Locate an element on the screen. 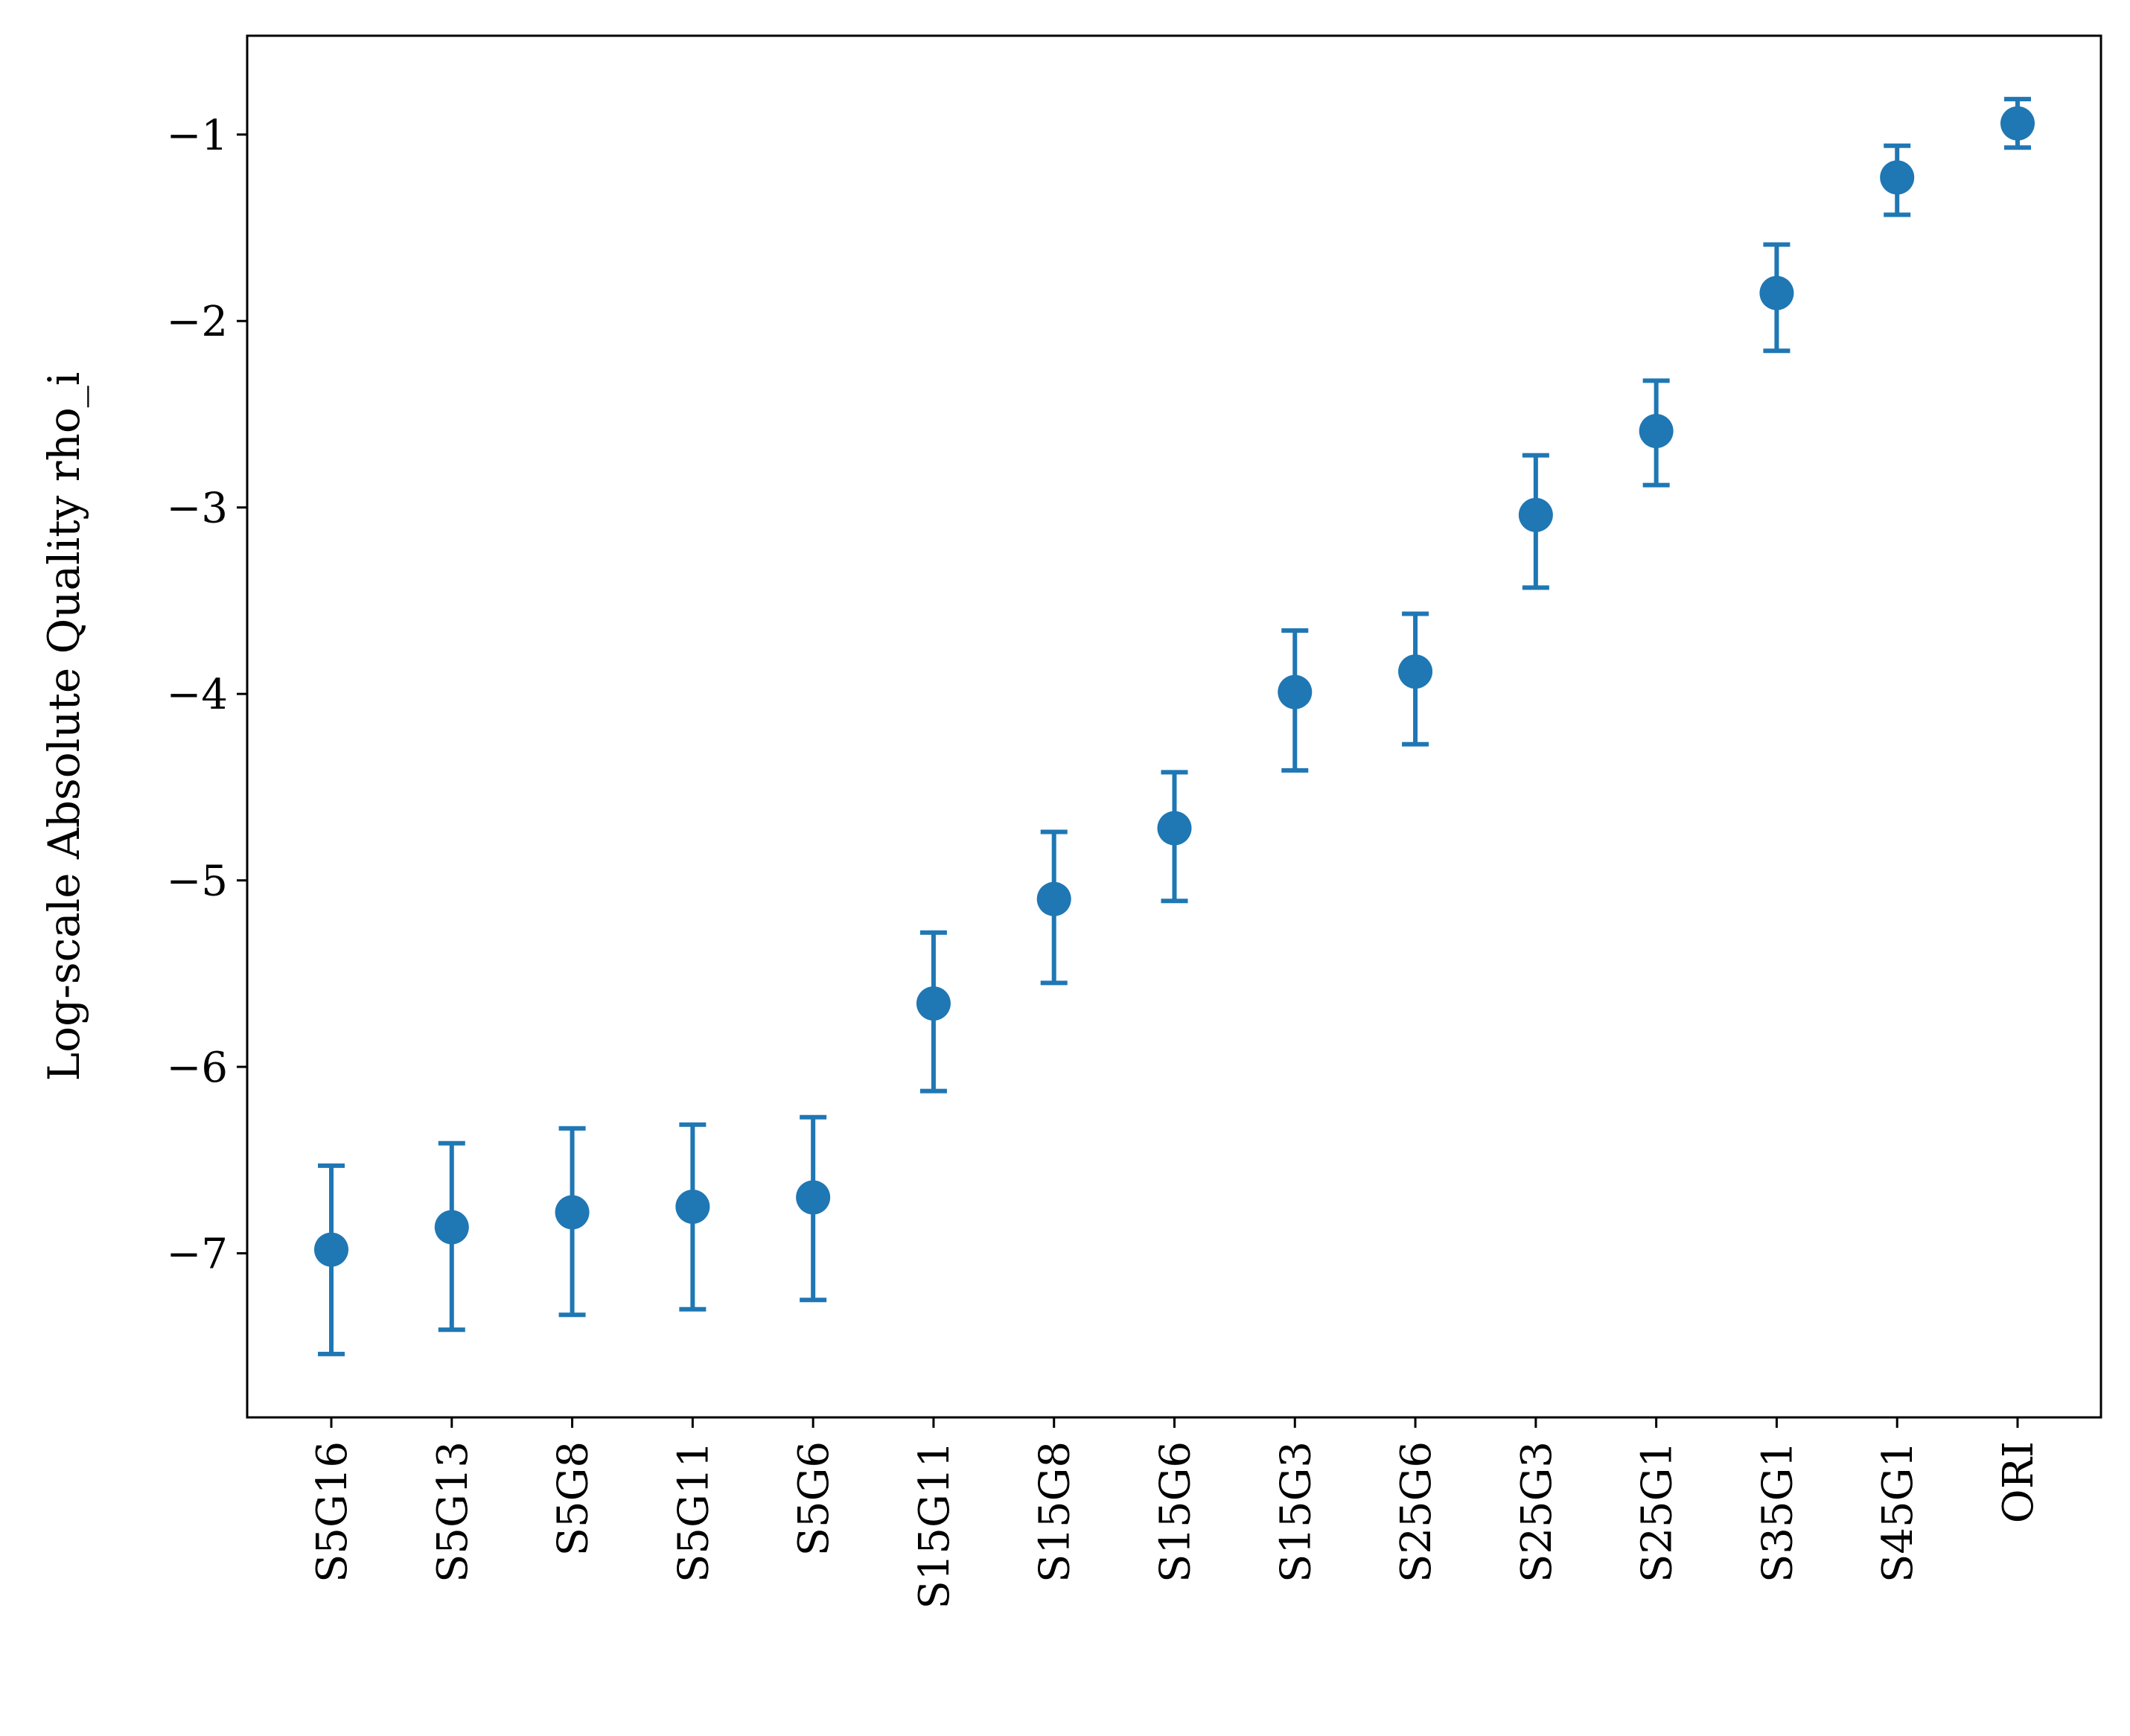  x-tick-label: S5G6 is located at coordinates (814, 1498).